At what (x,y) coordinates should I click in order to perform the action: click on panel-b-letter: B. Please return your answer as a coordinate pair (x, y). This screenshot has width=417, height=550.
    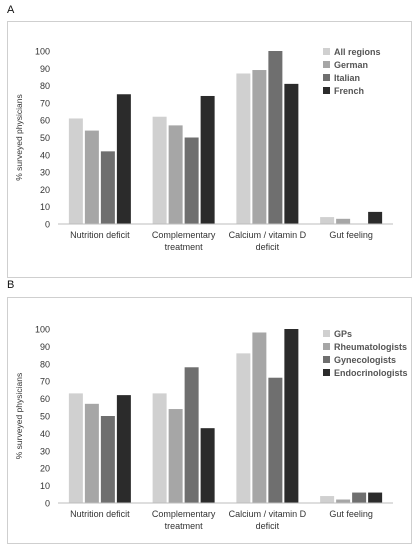
    Looking at the image, I should click on (11, 285).